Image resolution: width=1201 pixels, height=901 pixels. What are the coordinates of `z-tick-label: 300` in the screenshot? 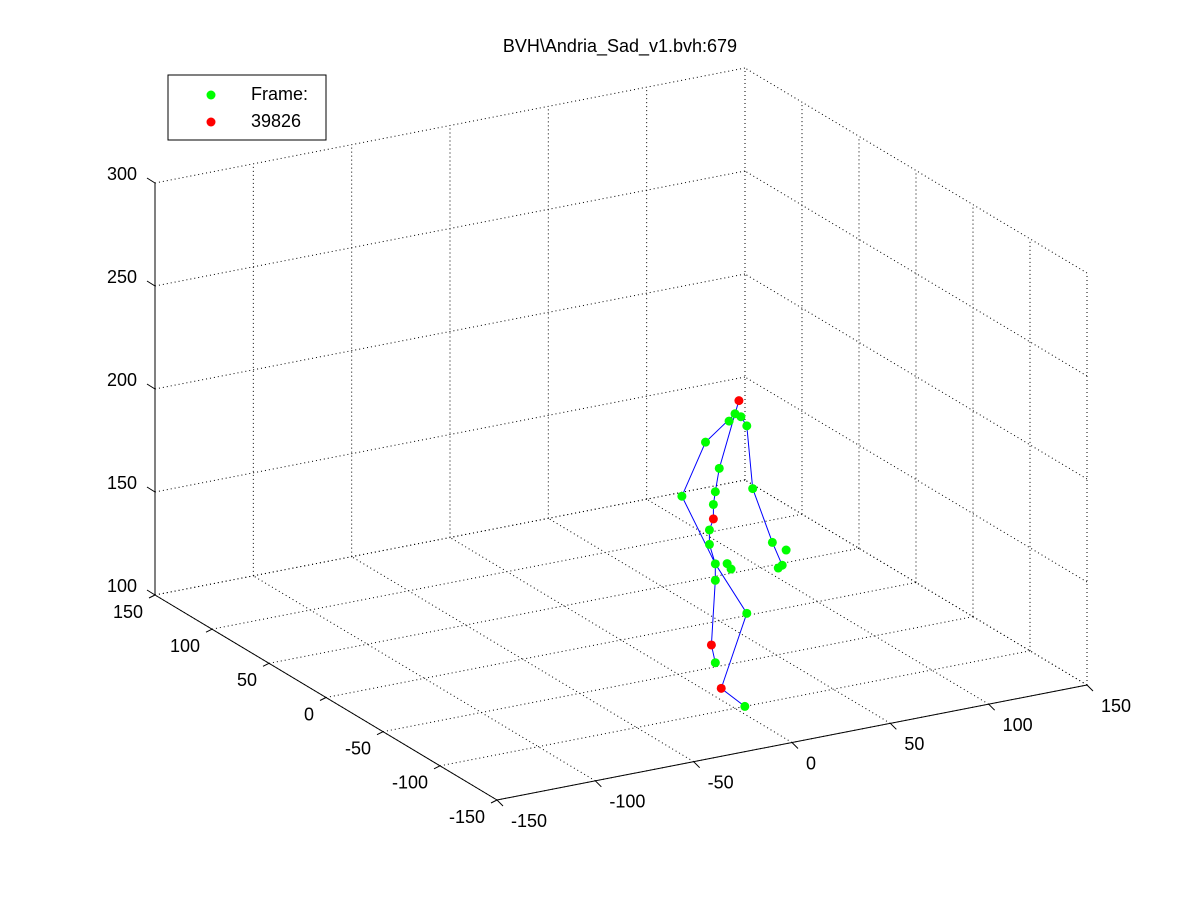 It's located at (122, 174).